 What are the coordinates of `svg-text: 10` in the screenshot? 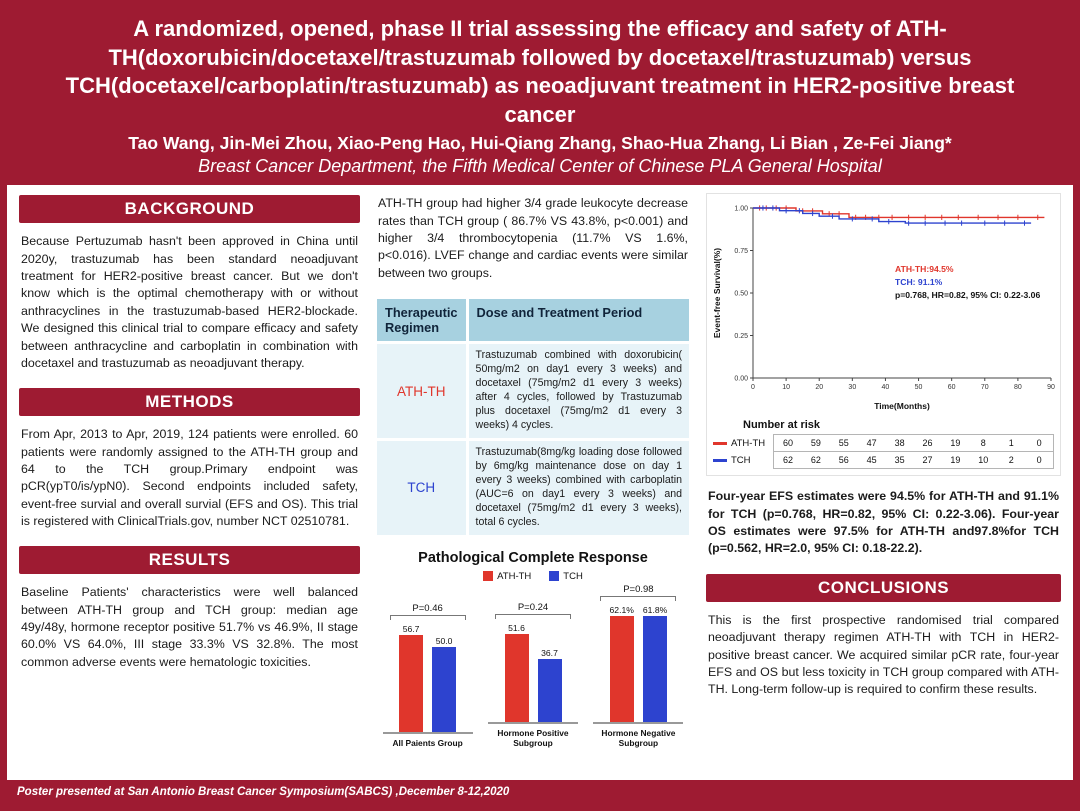 It's located at (786, 387).